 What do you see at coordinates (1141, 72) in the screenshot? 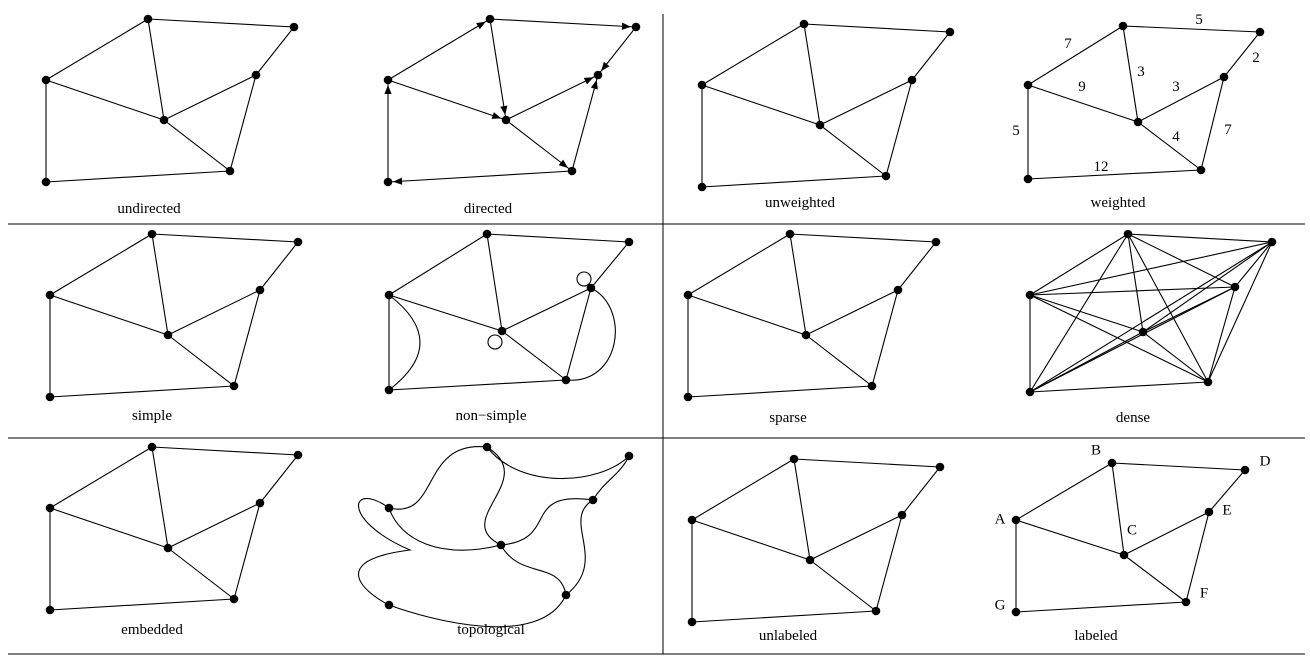
I see `edge-weight: 3` at bounding box center [1141, 72].